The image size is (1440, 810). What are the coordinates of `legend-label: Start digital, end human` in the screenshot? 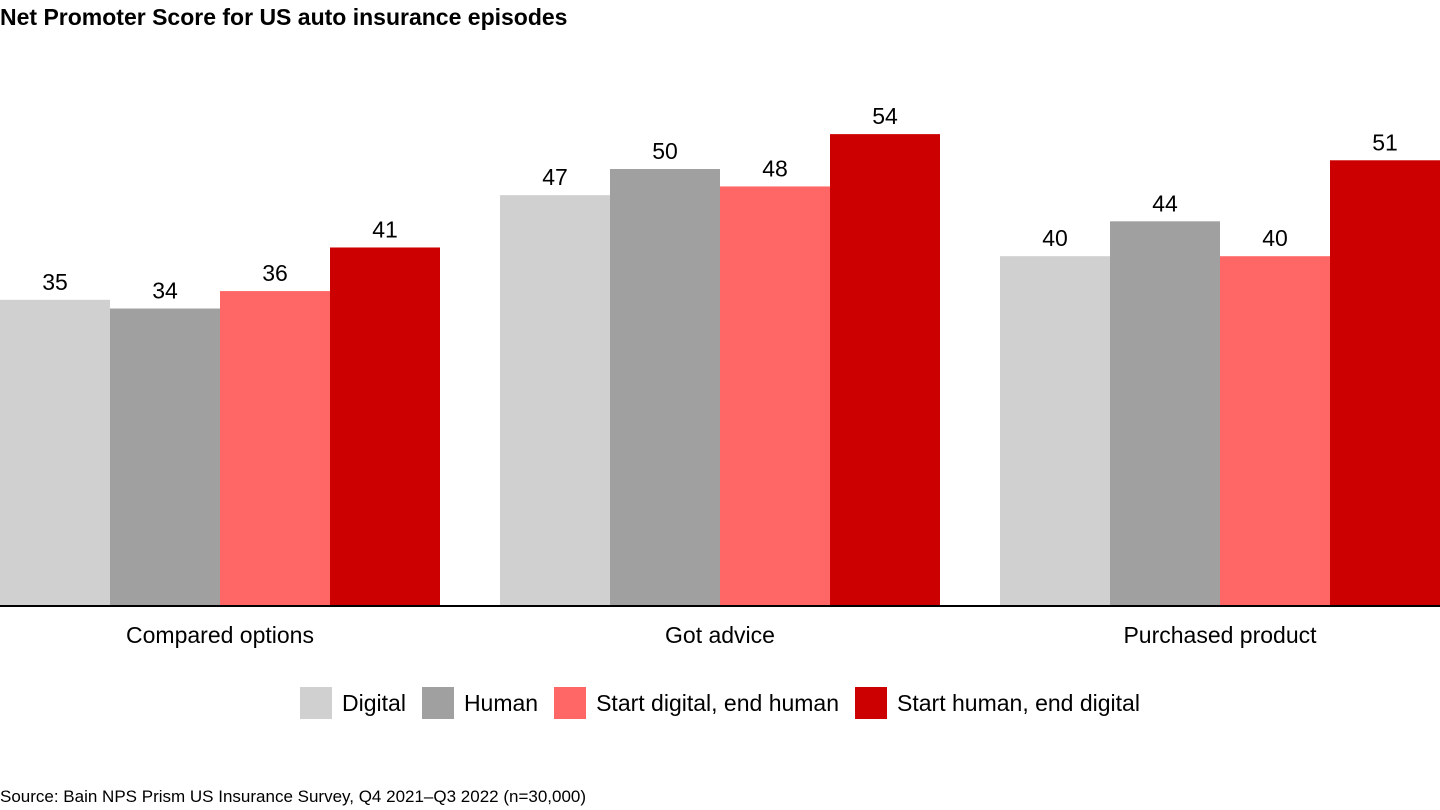 It's located at (718, 702).